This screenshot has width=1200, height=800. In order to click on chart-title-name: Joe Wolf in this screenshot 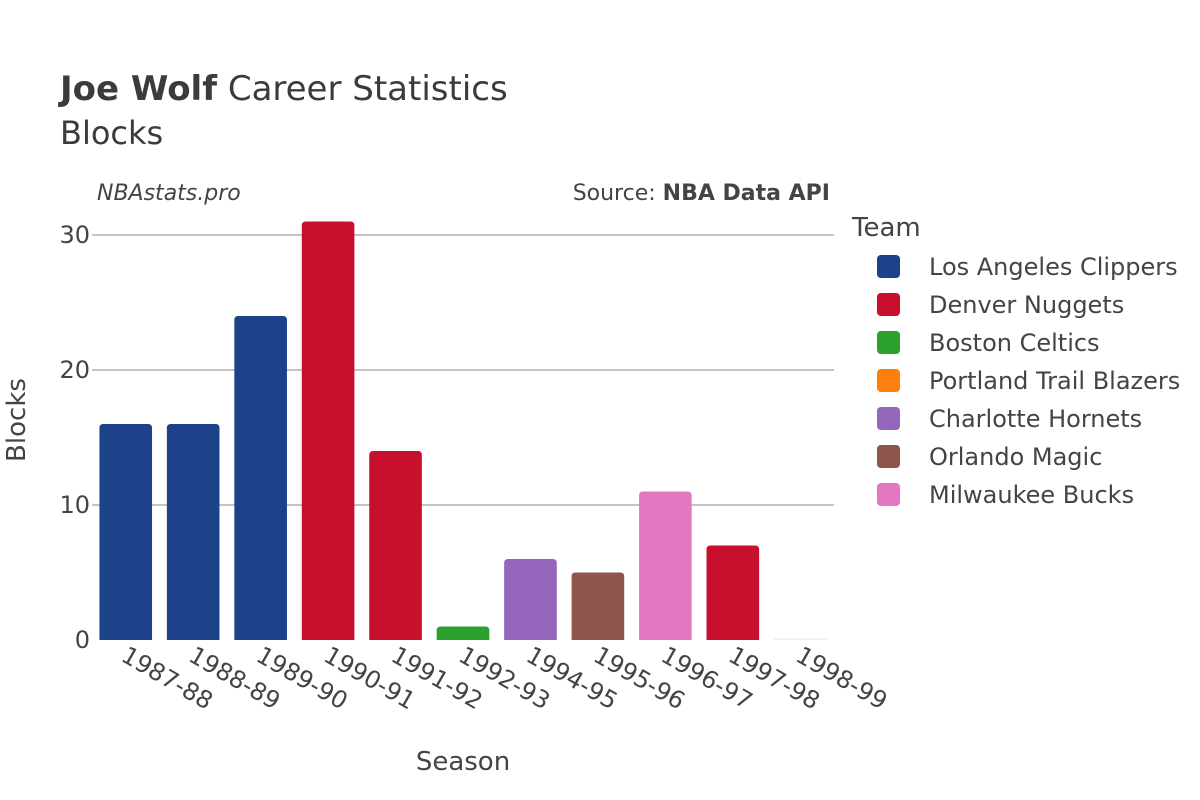, I will do `click(138, 89)`.